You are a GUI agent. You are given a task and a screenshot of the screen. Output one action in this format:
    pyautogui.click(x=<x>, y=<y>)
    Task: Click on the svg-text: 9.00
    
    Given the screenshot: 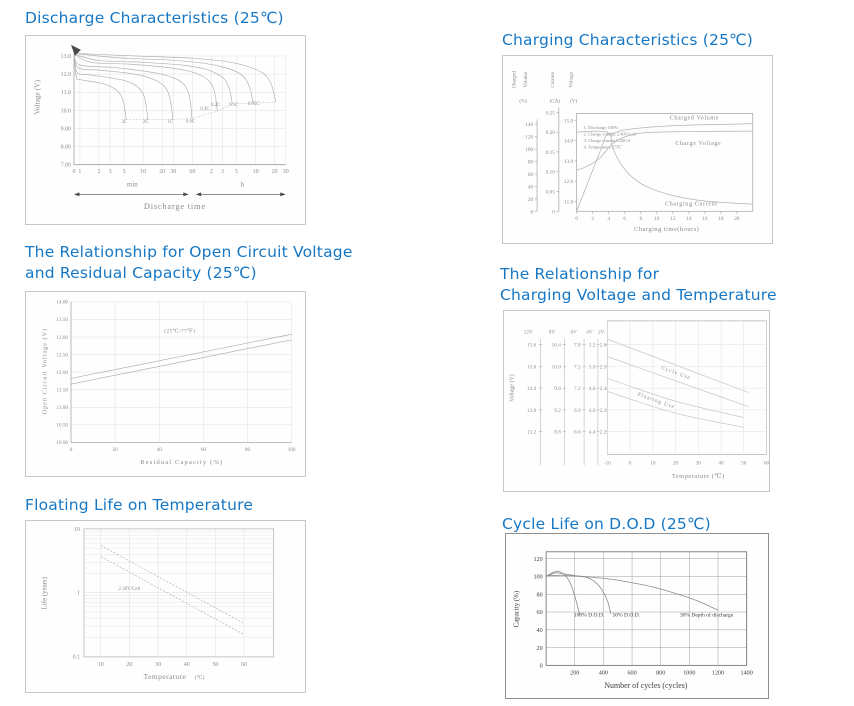 What is the action you would take?
    pyautogui.click(x=66, y=129)
    